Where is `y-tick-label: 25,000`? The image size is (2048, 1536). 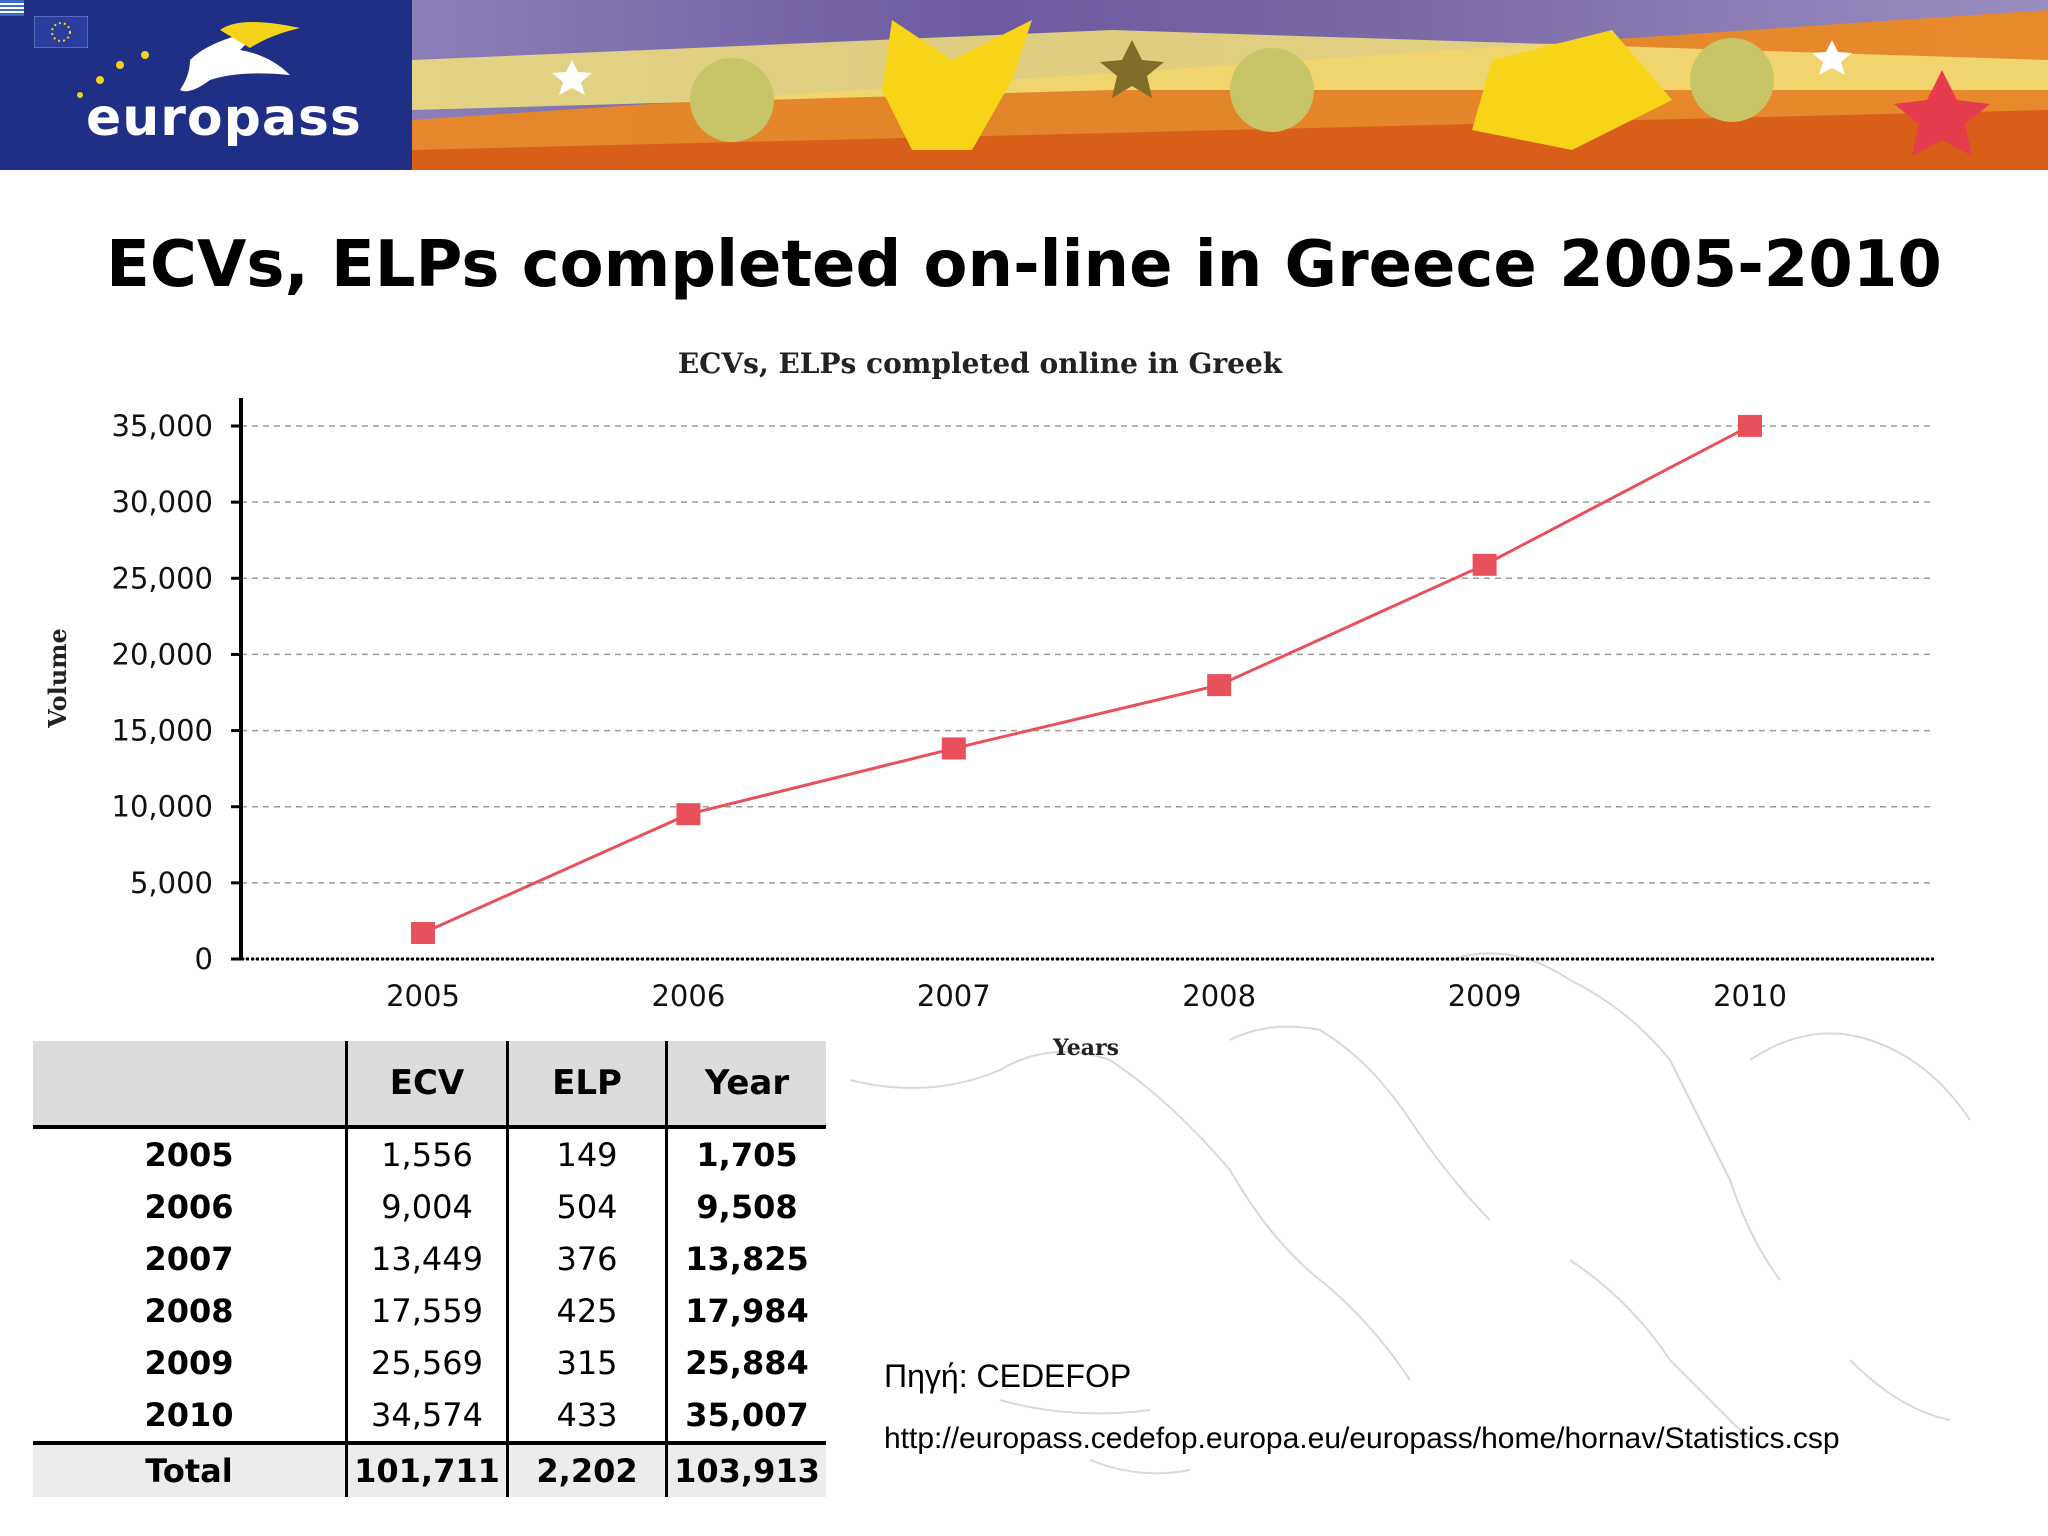 y-tick-label: 25,000 is located at coordinates (162, 578).